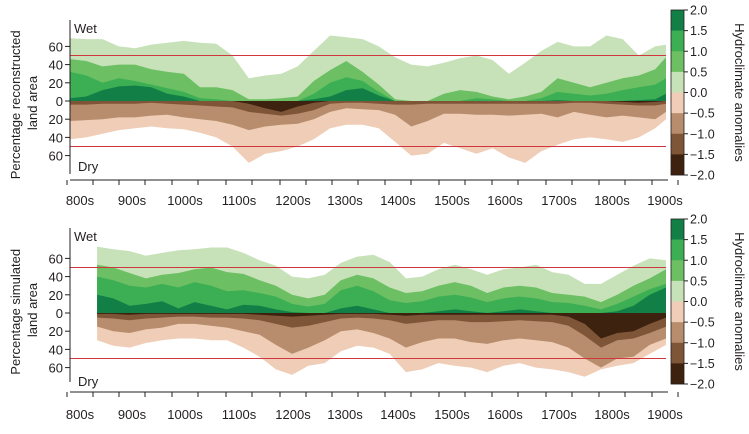  What do you see at coordinates (698, 52) in the screenshot?
I see `colorbar-tick-label: 1.0` at bounding box center [698, 52].